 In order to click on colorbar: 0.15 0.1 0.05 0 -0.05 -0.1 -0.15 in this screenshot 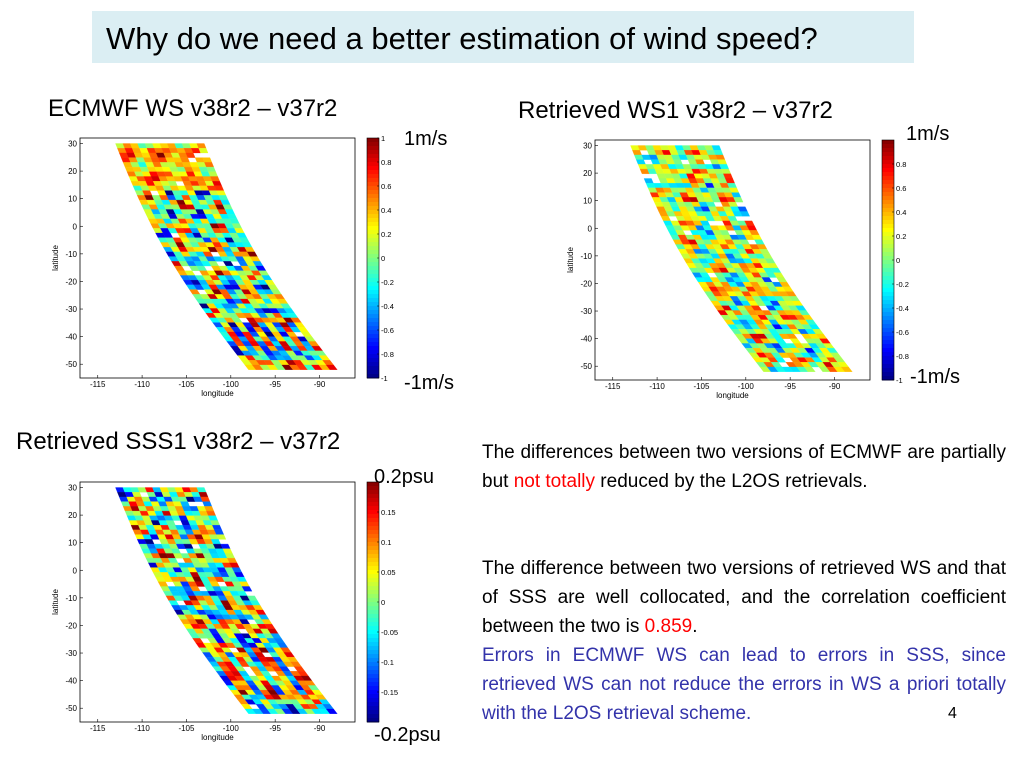, I will do `click(382, 602)`.